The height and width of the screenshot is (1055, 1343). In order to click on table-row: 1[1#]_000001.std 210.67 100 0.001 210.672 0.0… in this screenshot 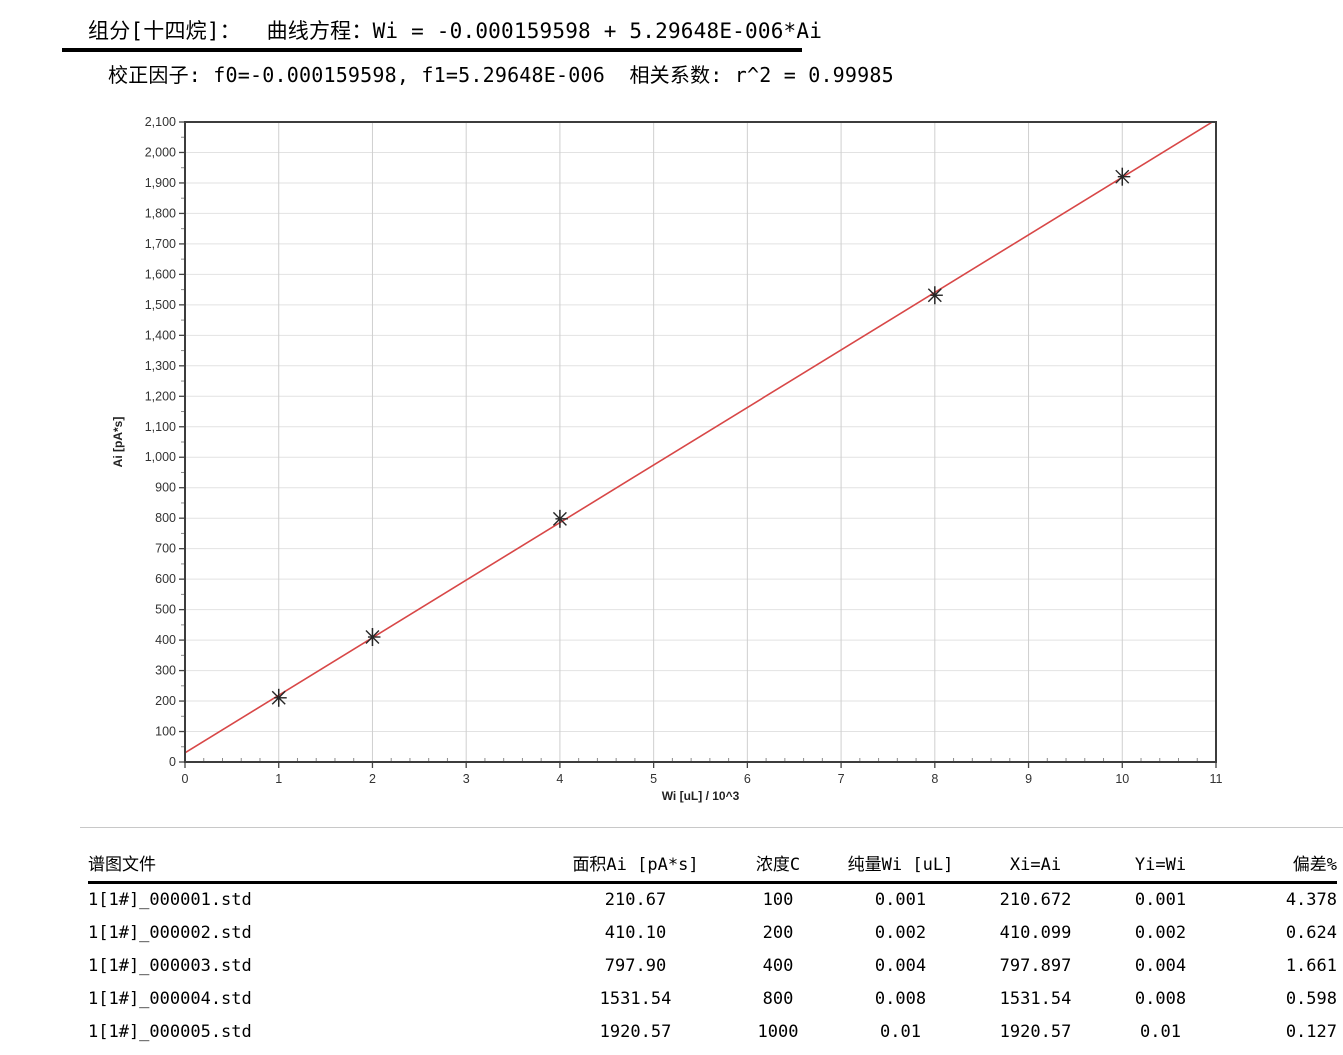, I will do `click(712, 906)`.